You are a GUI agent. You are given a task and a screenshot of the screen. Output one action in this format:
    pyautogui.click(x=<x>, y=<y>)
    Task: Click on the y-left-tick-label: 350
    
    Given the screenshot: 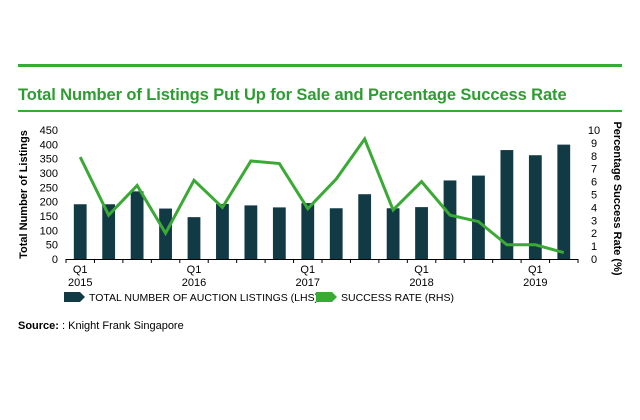 What is the action you would take?
    pyautogui.click(x=49, y=160)
    